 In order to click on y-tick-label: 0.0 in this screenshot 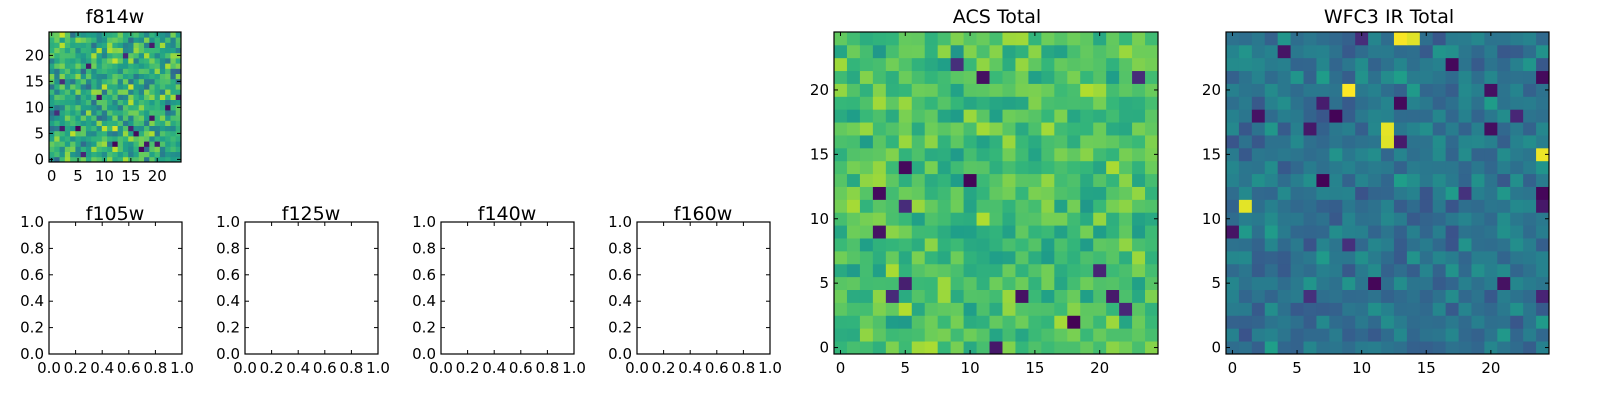, I will do `click(424, 354)`.